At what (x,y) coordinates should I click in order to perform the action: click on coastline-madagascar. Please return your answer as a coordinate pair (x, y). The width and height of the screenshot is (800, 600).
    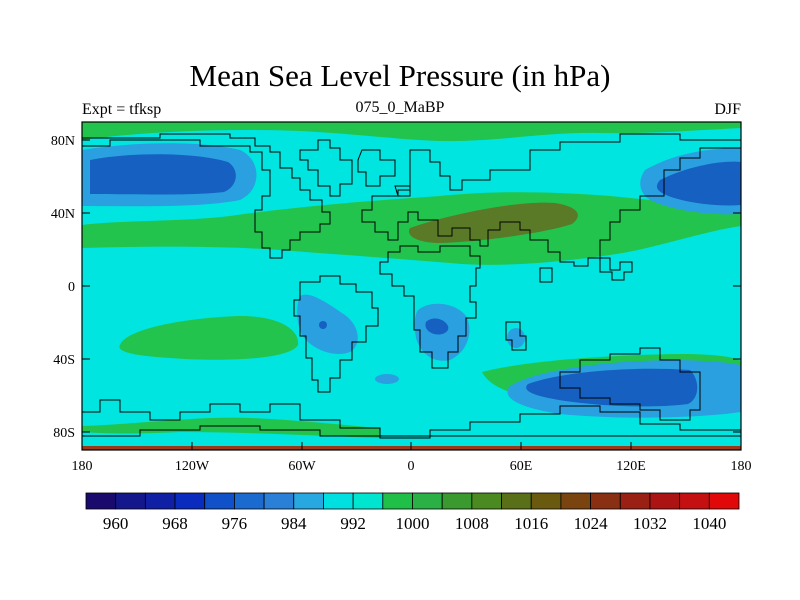
    Looking at the image, I should click on (516, 336).